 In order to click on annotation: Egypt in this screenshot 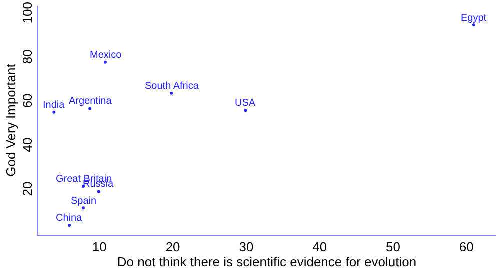, I will do `click(474, 18)`.